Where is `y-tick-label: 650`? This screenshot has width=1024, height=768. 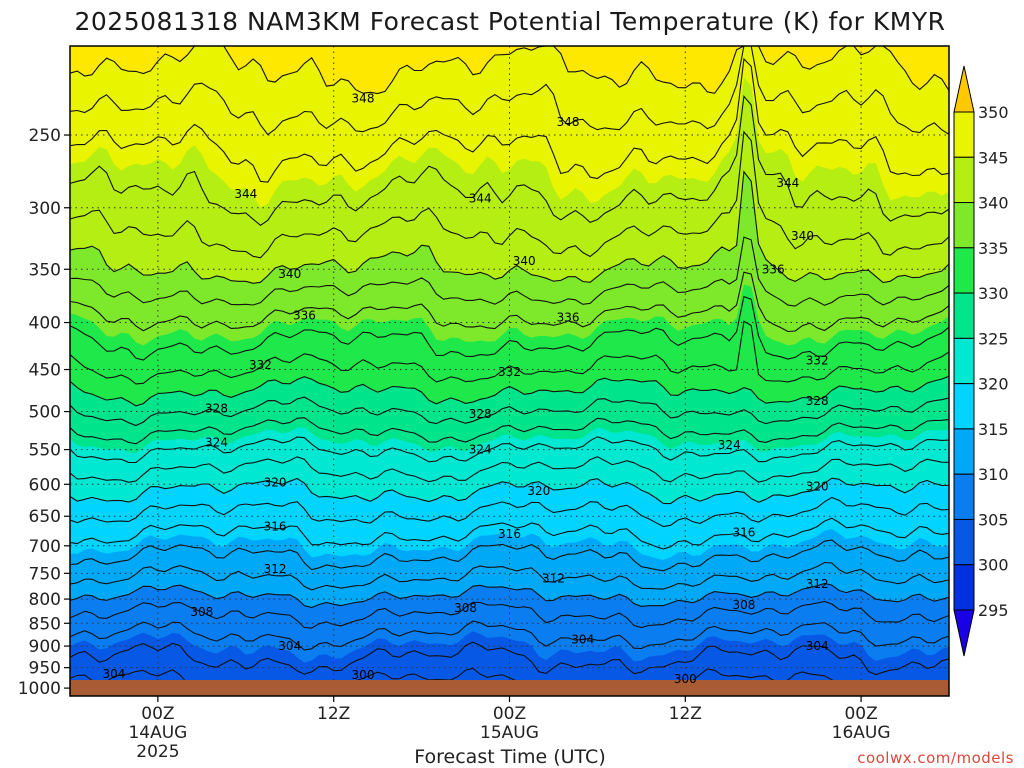
y-tick-label: 650 is located at coordinates (45, 517).